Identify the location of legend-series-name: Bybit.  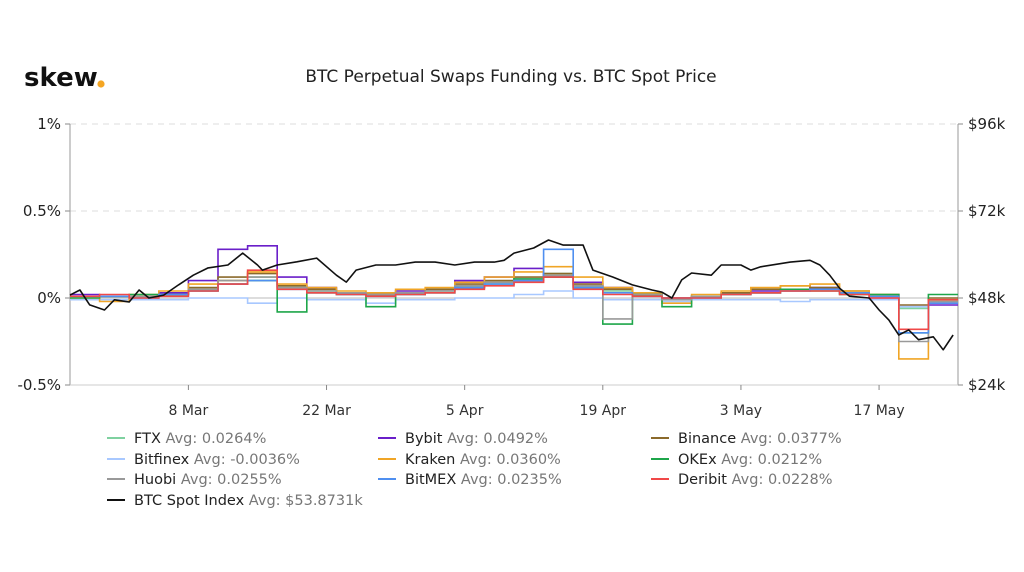
(426, 439).